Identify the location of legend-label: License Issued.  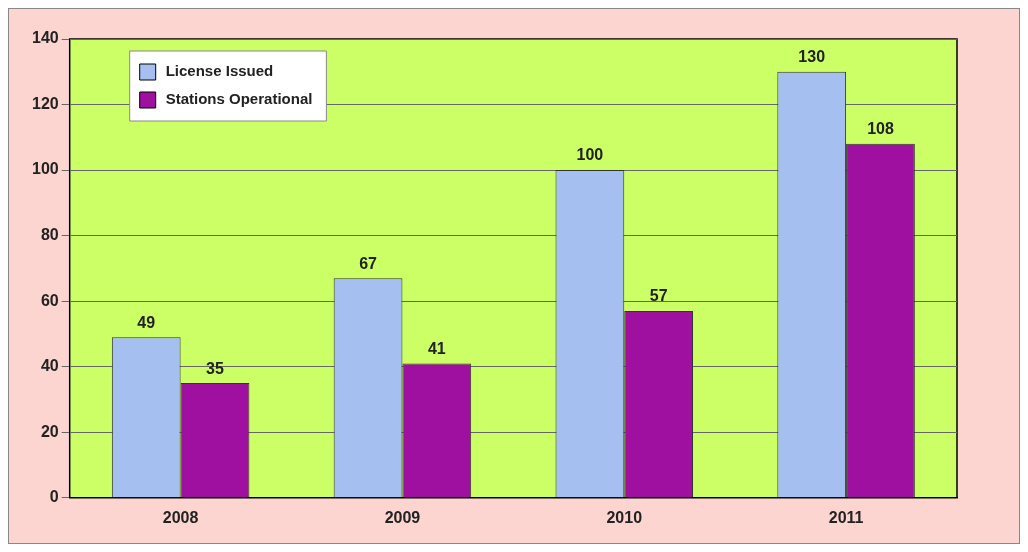
(219, 71).